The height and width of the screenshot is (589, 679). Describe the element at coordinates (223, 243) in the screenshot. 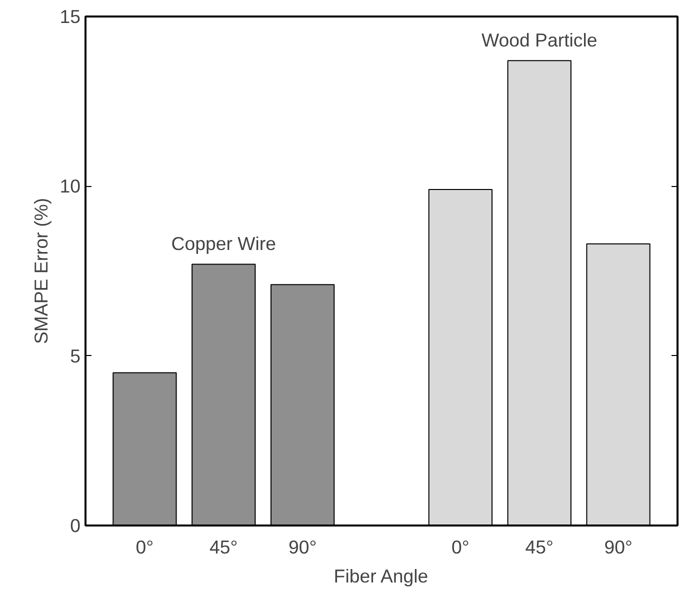

I see `series-label: Copper Wire` at that location.